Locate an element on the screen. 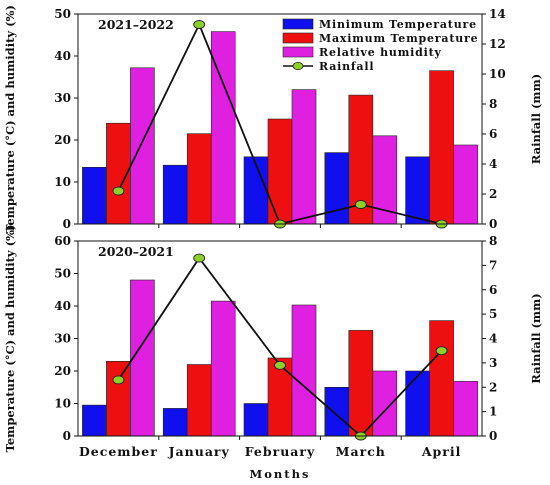 This screenshot has height=485, width=550. legend-swatch-relative-humidity is located at coordinates (298, 52).